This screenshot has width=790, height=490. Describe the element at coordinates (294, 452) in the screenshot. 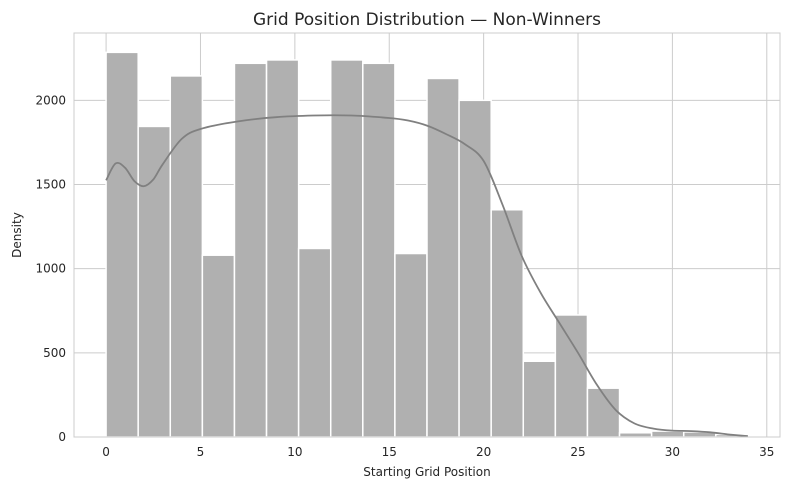

I see `x-tick-label: 10` at that location.